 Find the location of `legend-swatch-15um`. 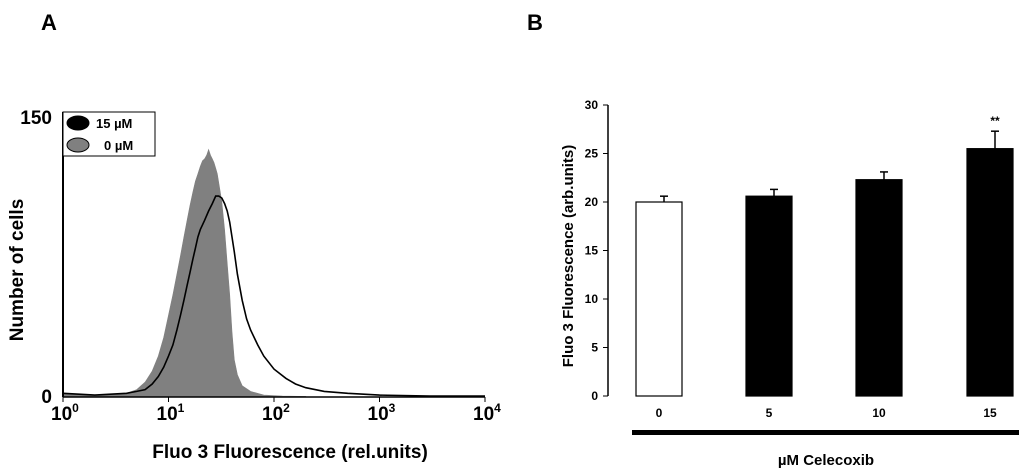

legend-swatch-15um is located at coordinates (78, 123).